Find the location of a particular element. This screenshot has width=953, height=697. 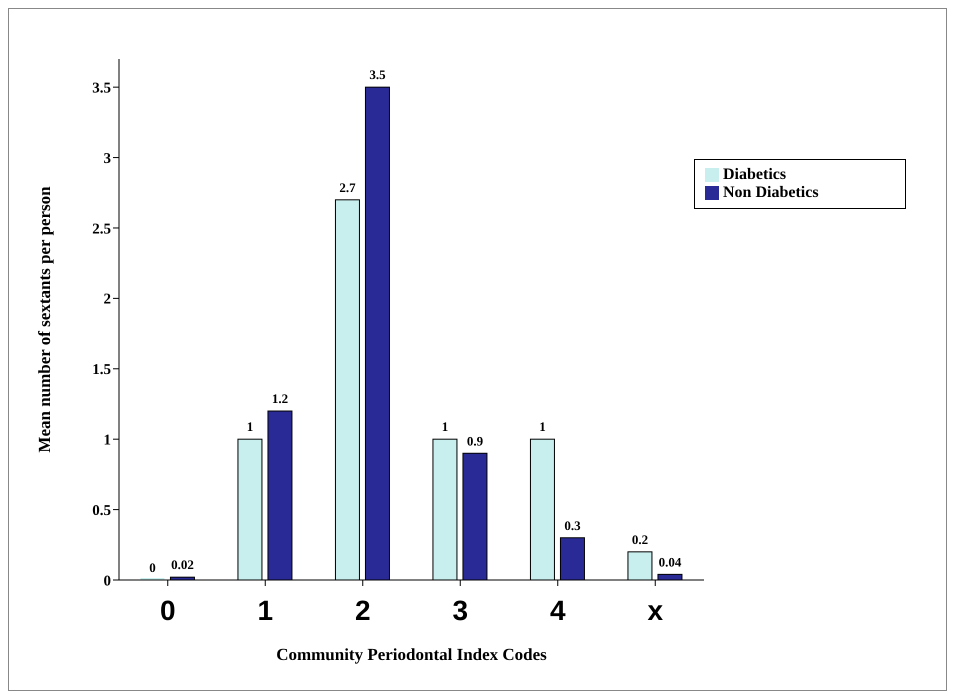

data-label: 0.2 is located at coordinates (640, 539).